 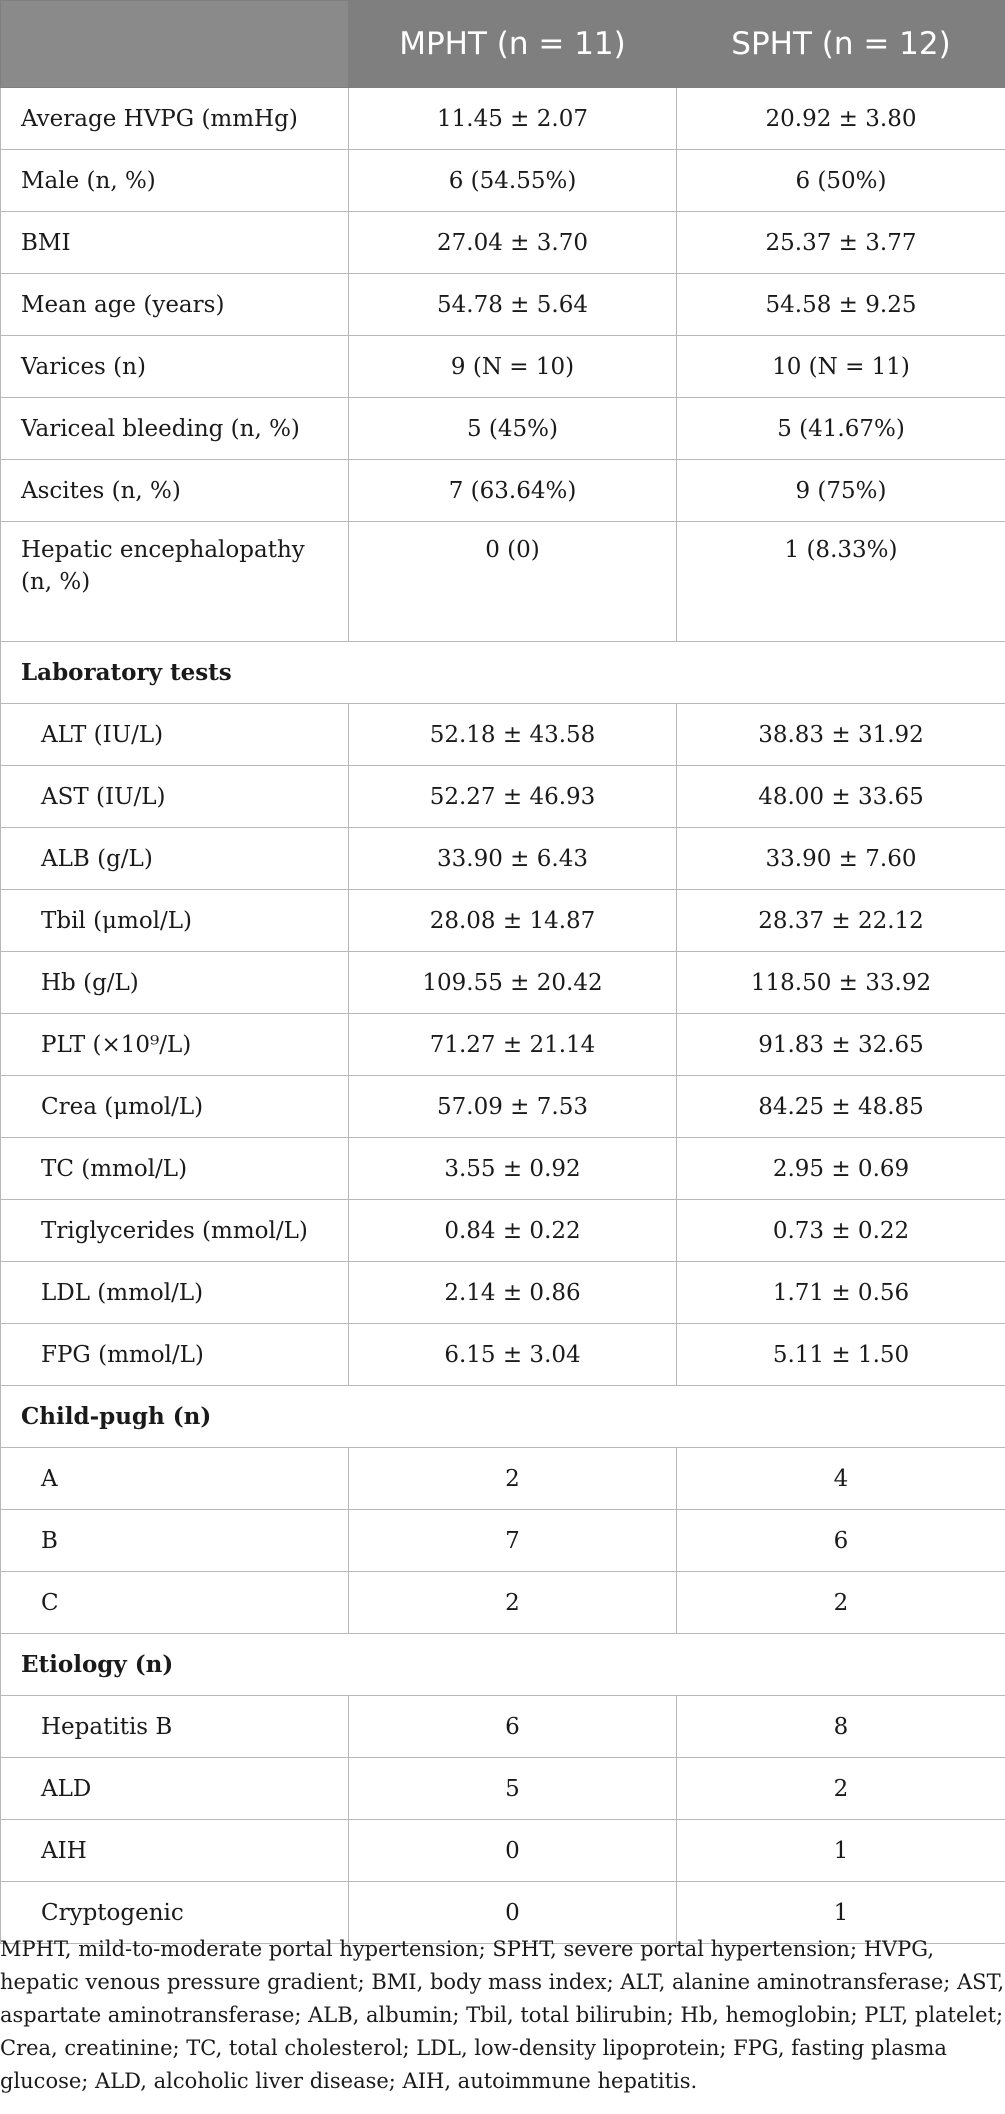 What do you see at coordinates (512, 1292) in the screenshot?
I see `mpht-value: 2.14 ± 0.86` at bounding box center [512, 1292].